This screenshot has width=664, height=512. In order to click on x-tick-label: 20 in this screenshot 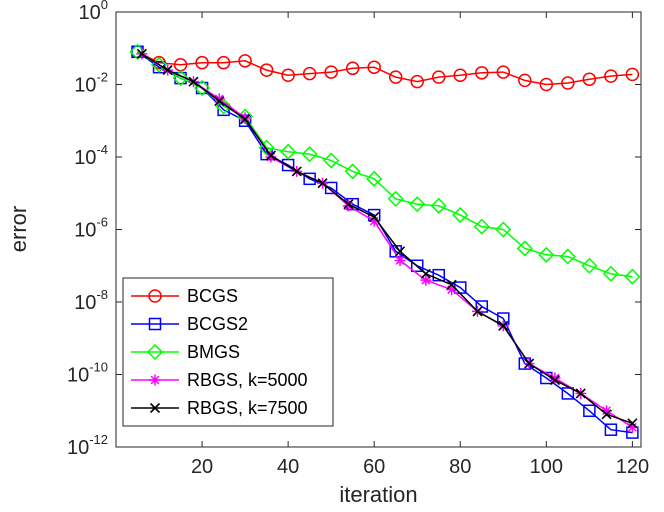, I will do `click(202, 467)`.